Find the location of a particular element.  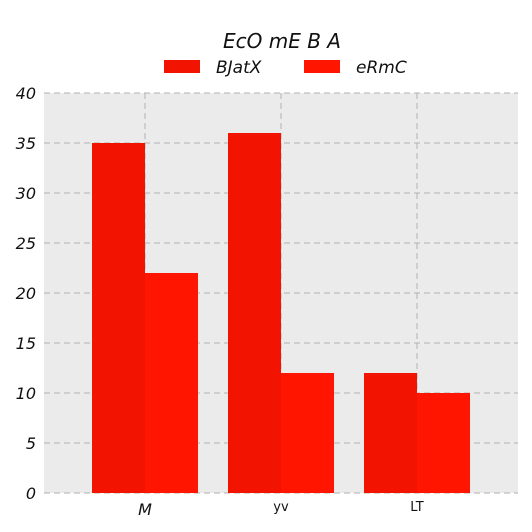

y-tick-label: 10 is located at coordinates (26, 393).